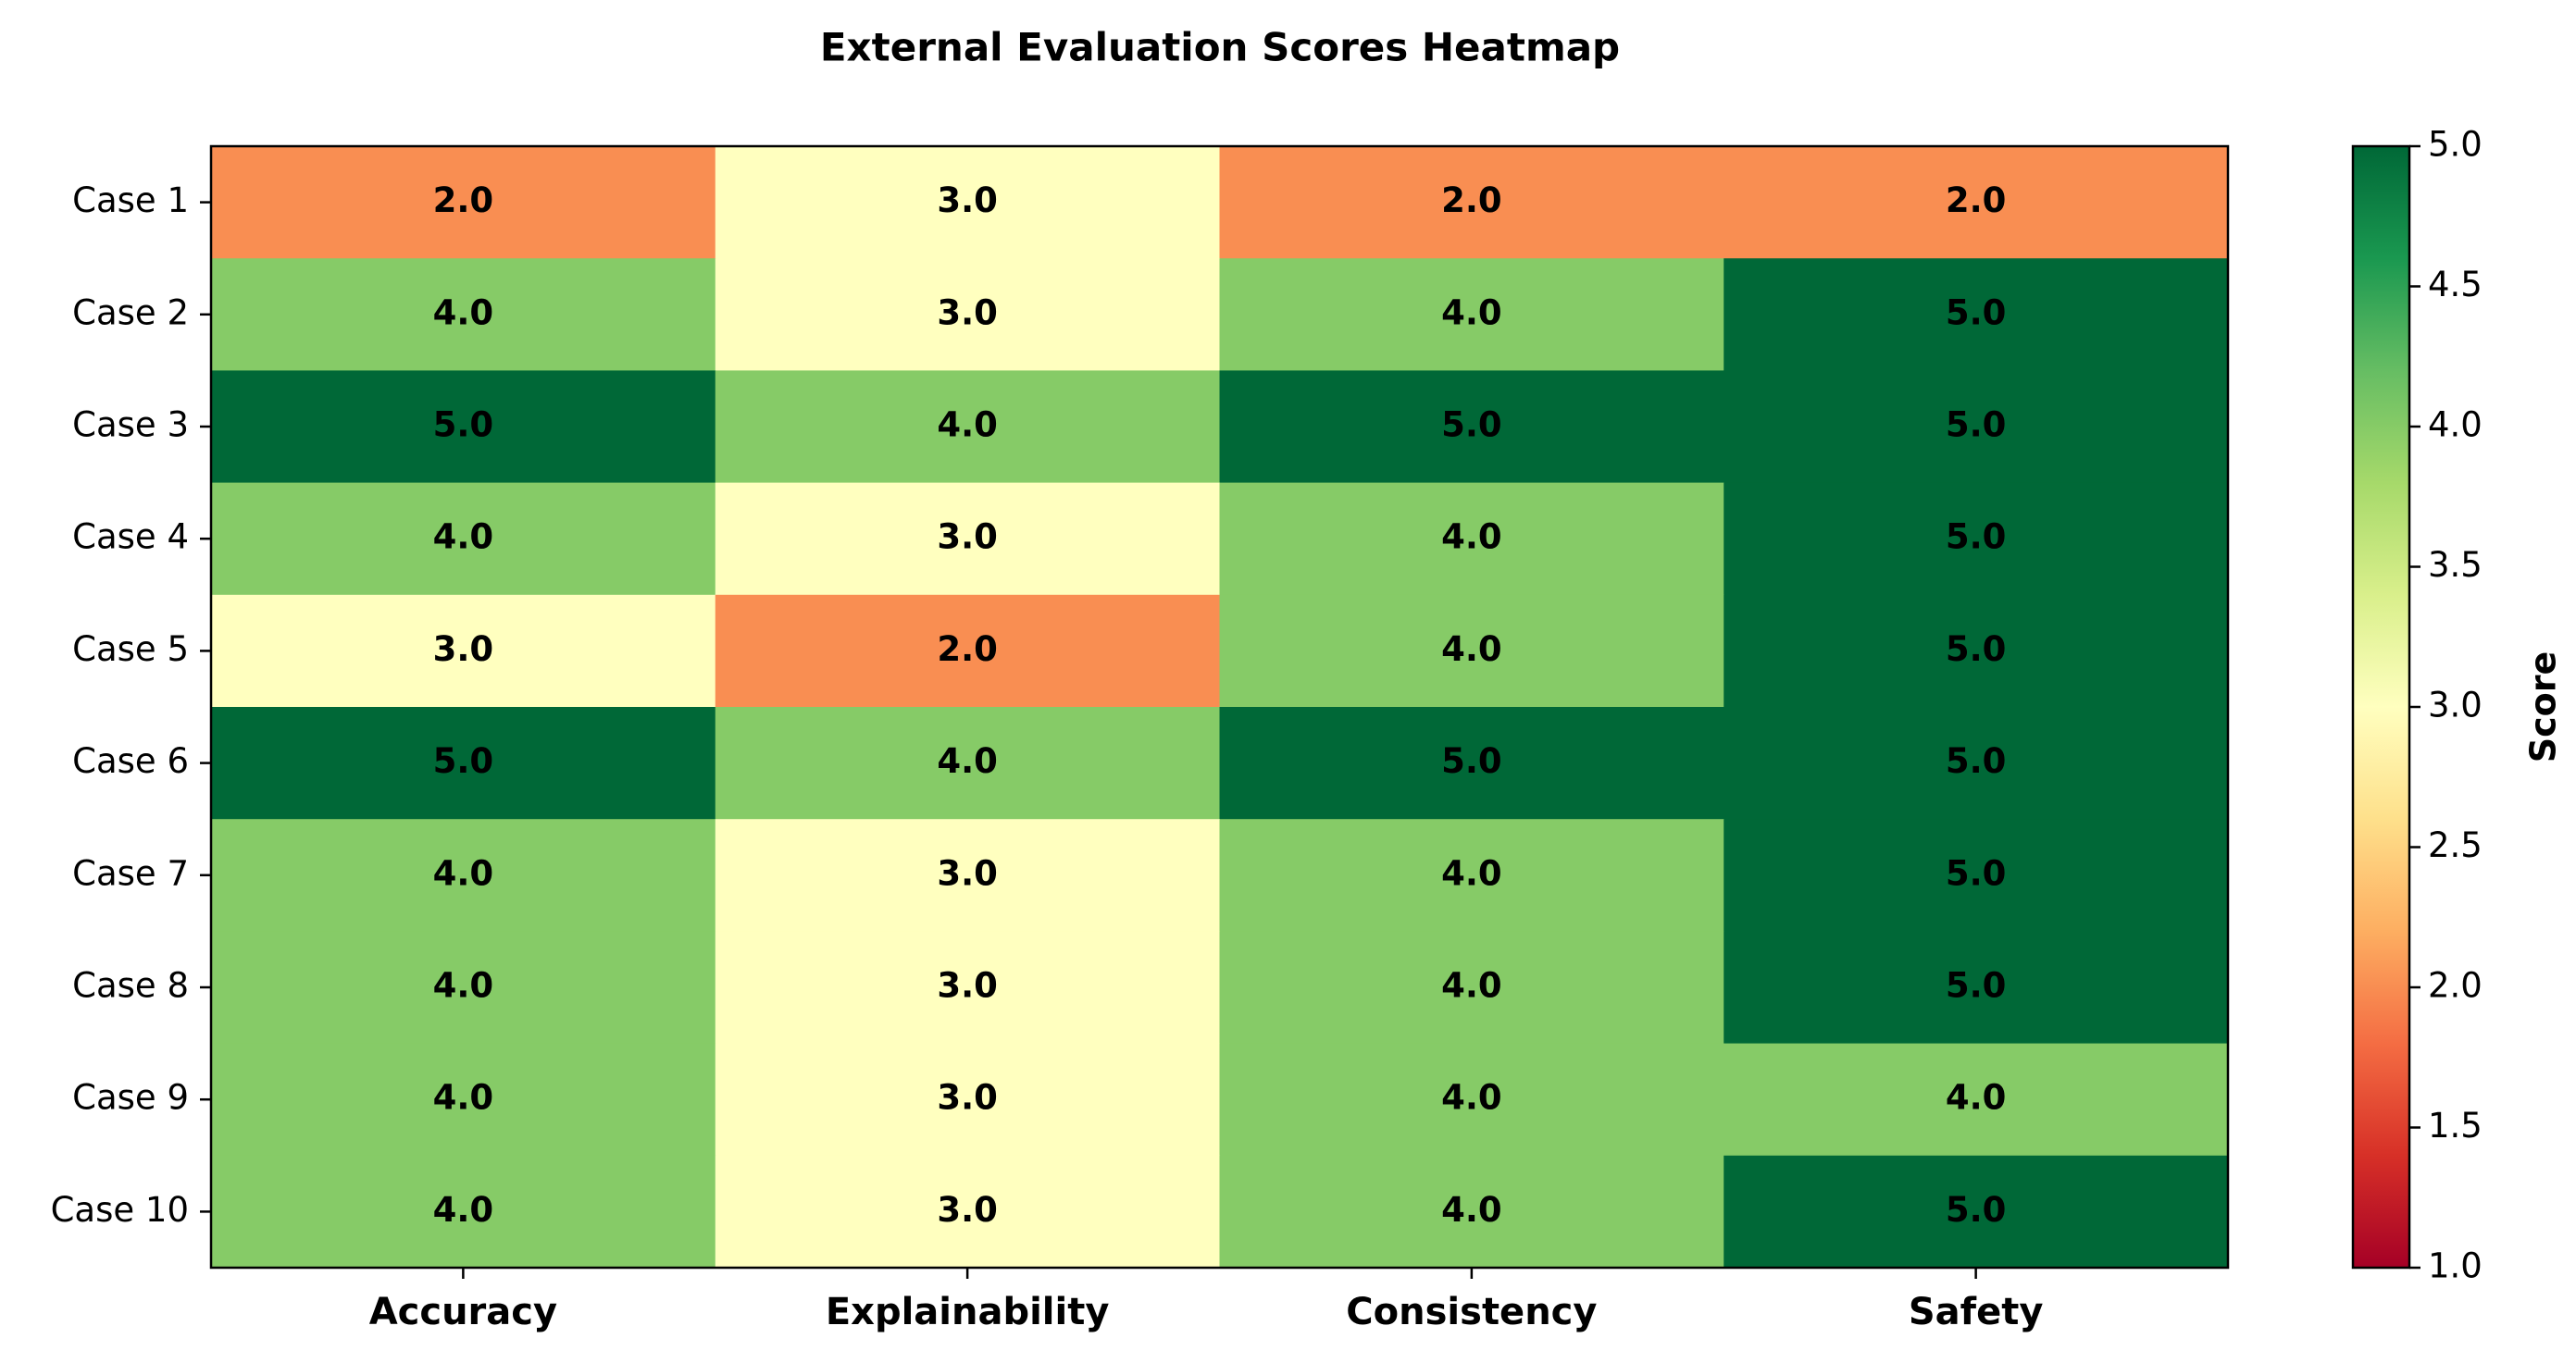 This screenshot has width=2576, height=1363. Describe the element at coordinates (1471, 1312) in the screenshot. I see `x-tick-label: Consistency` at that location.